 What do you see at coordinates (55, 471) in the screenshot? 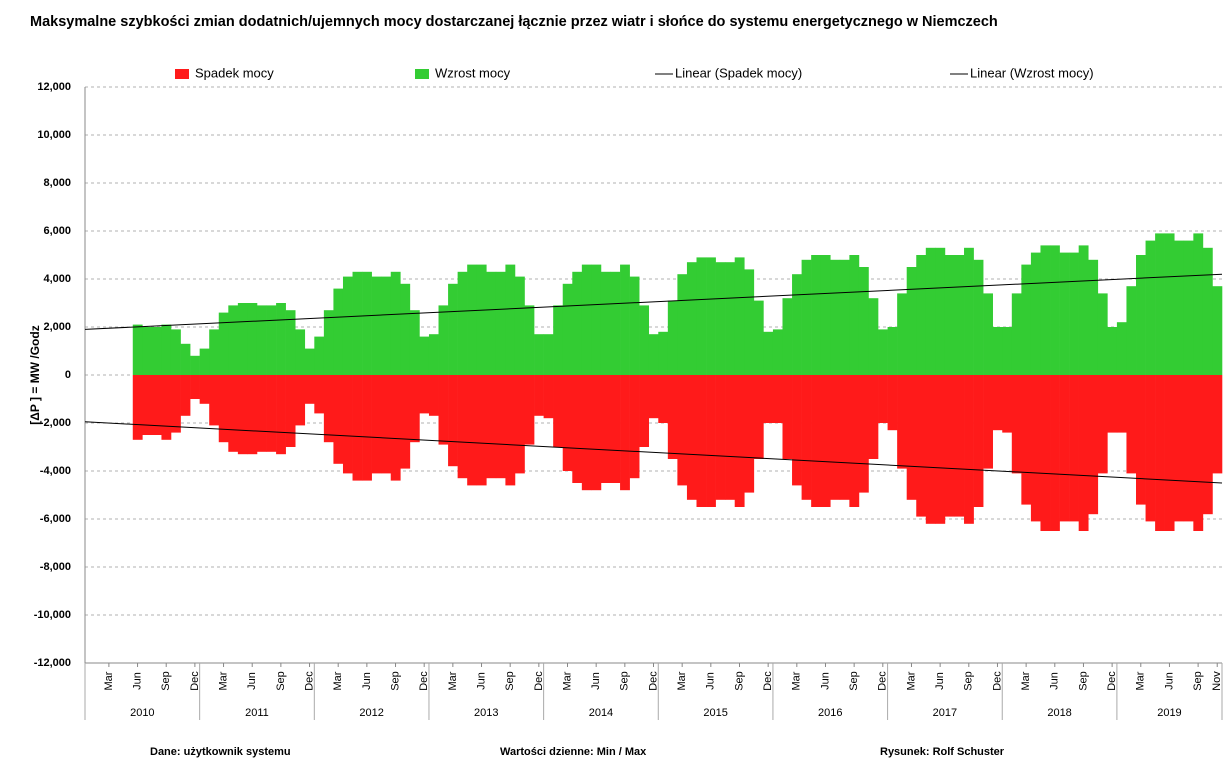
I see `y-tick-label: -4,000` at bounding box center [55, 471].